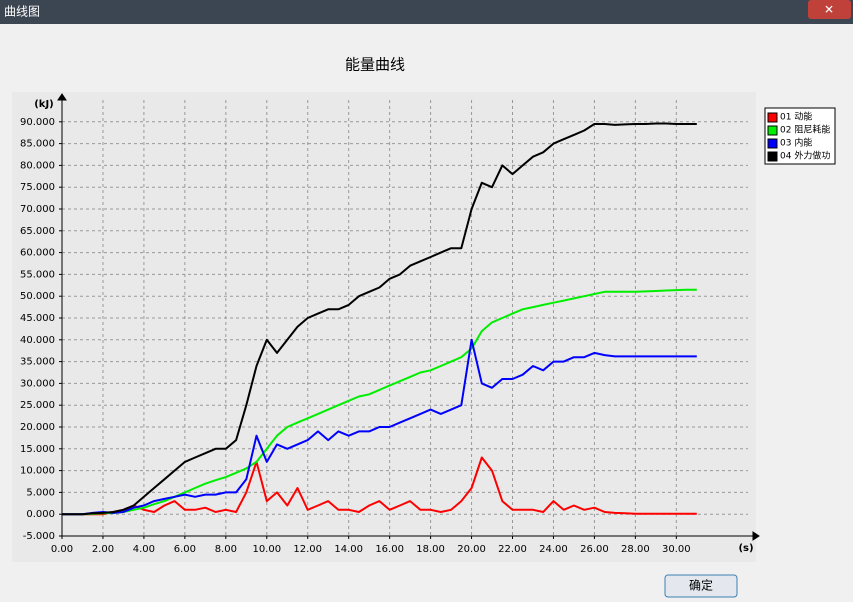  I want to click on ok-button-label: 确定, so click(701, 585).